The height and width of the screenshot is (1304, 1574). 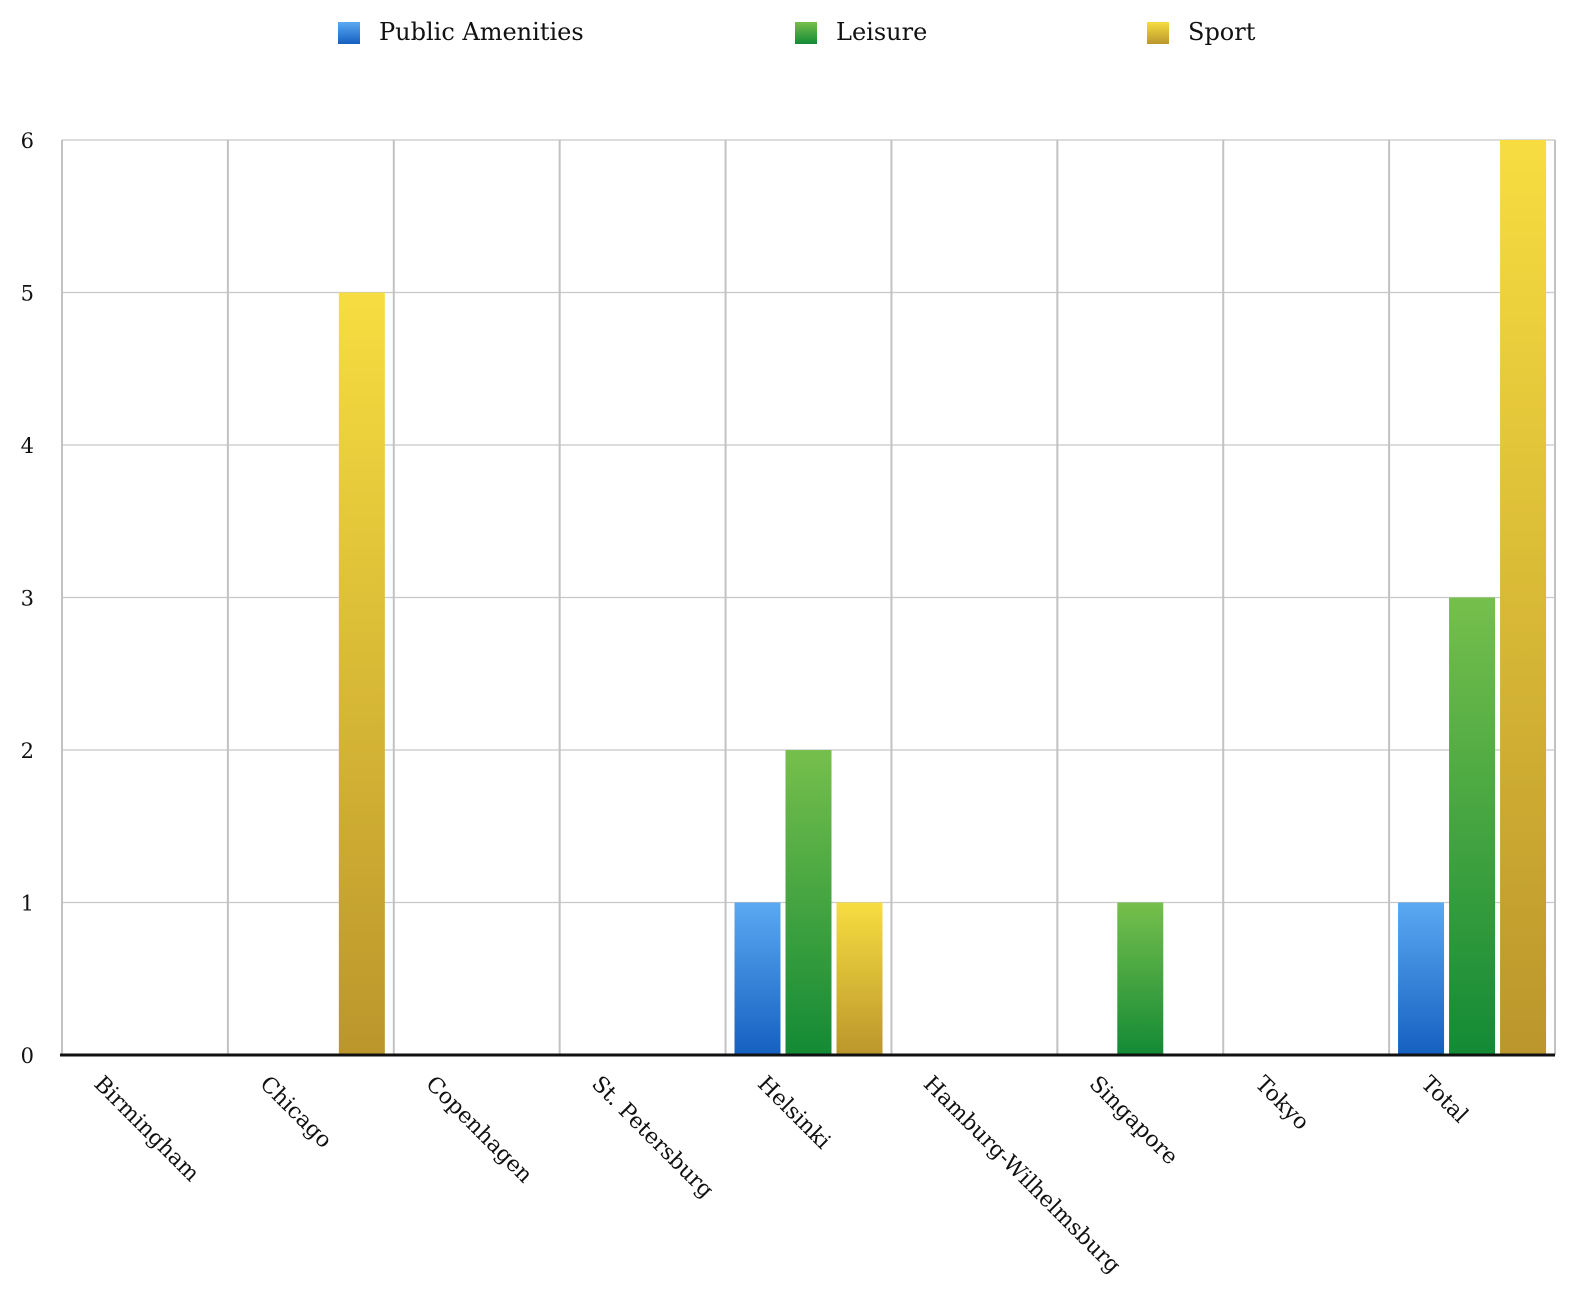 I want to click on y-tick-label: 1, so click(x=27, y=904).